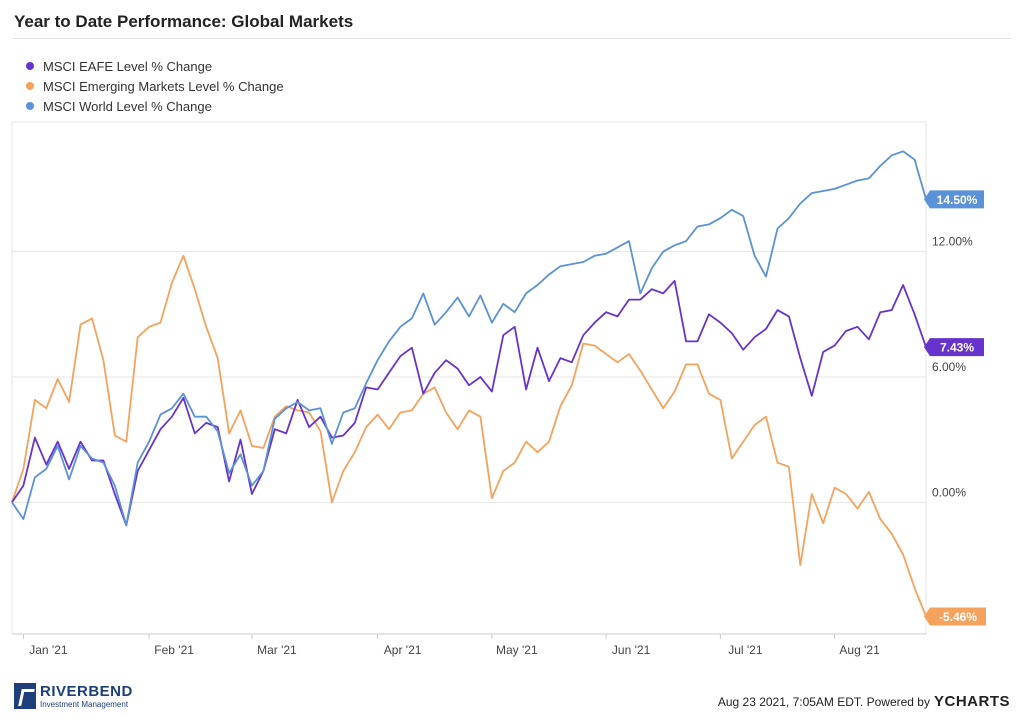 The width and height of the screenshot is (1024, 719). What do you see at coordinates (949, 492) in the screenshot?
I see `y-tick-label: 0.00%` at bounding box center [949, 492].